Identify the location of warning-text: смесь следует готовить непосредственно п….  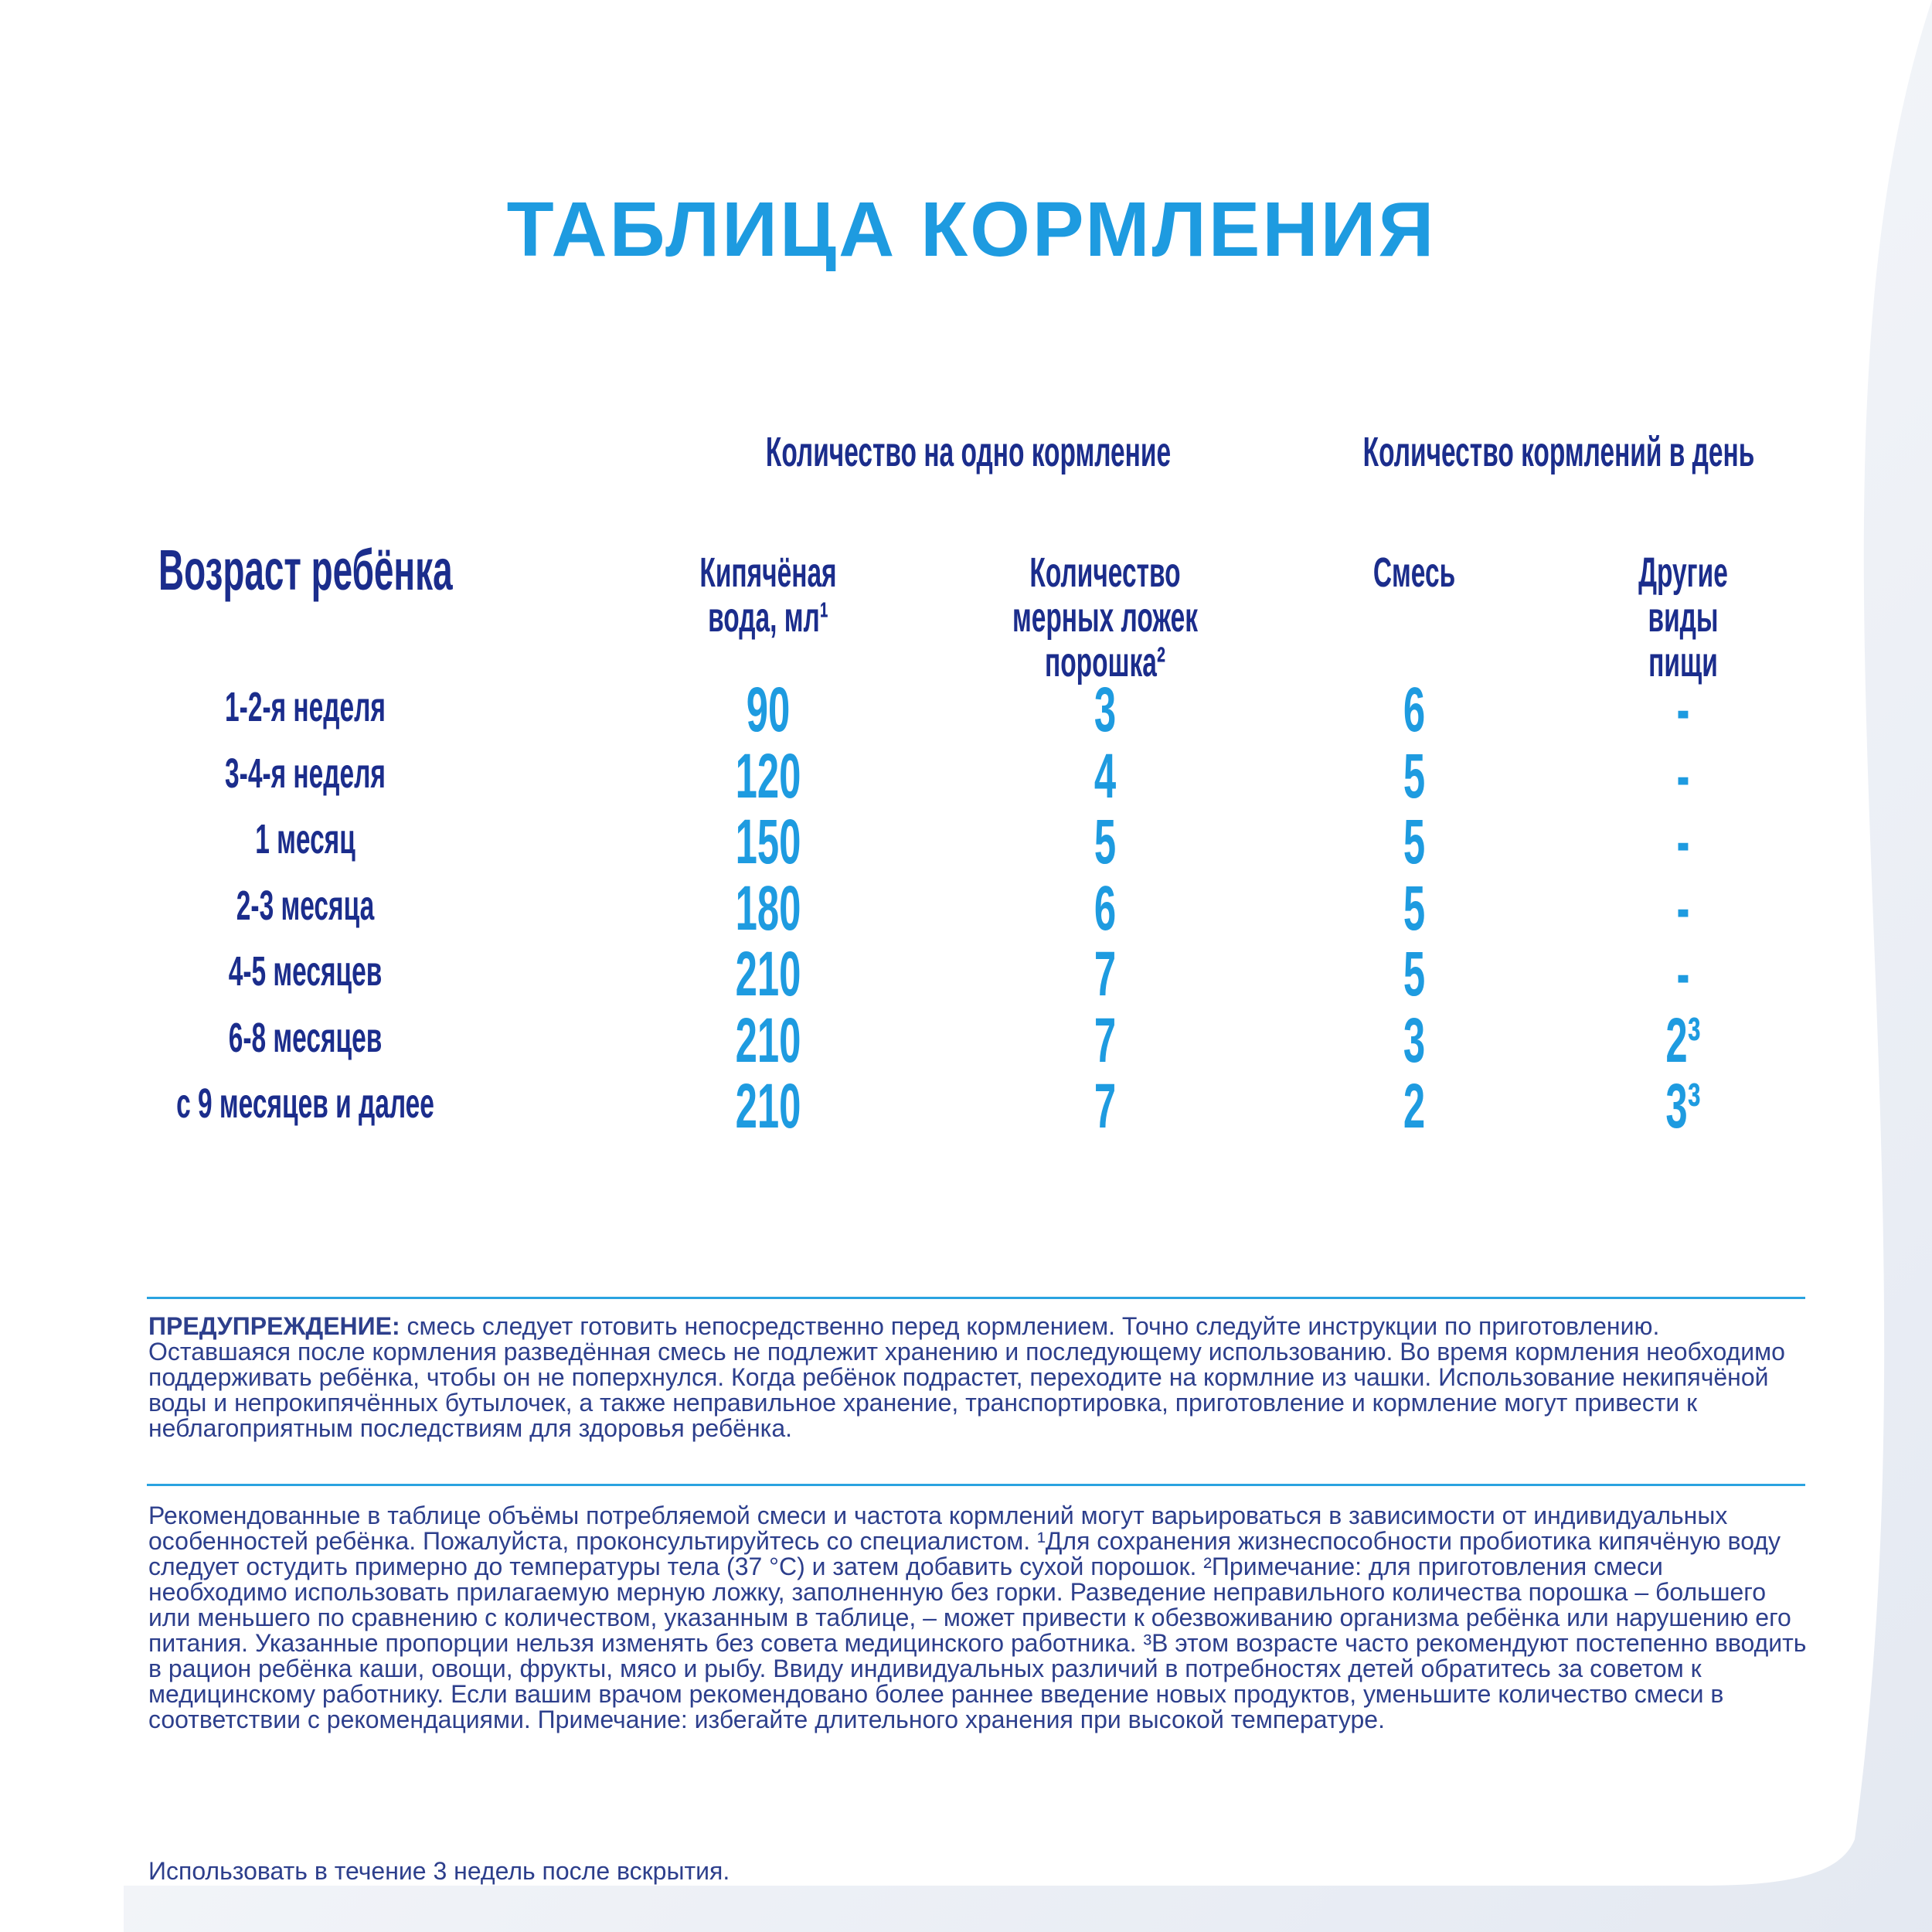
(967, 1377).